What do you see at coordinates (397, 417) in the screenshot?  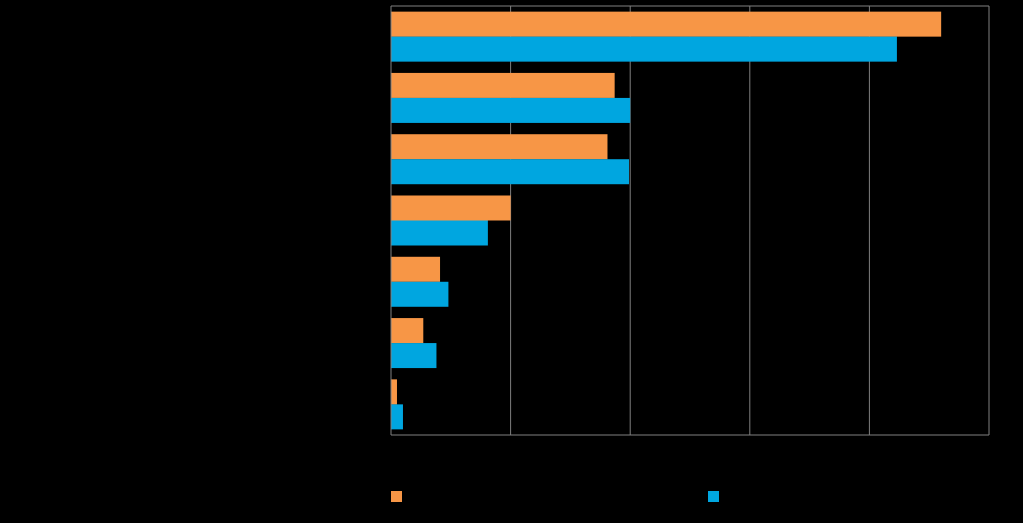 I see `bar-s1-c6` at bounding box center [397, 417].